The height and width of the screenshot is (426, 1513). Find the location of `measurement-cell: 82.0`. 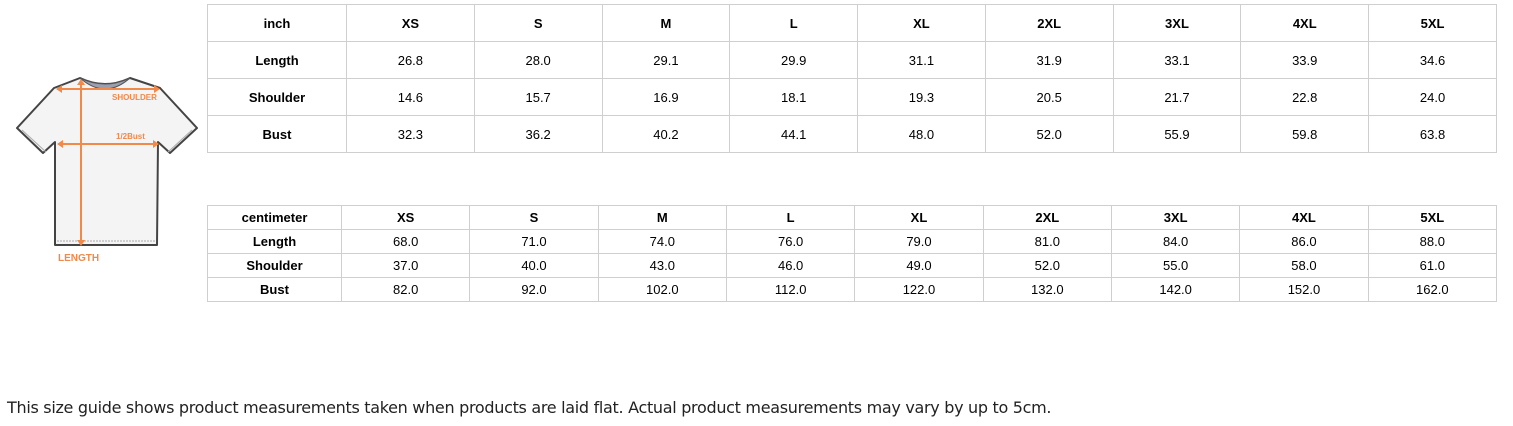

measurement-cell: 82.0 is located at coordinates (405, 289).